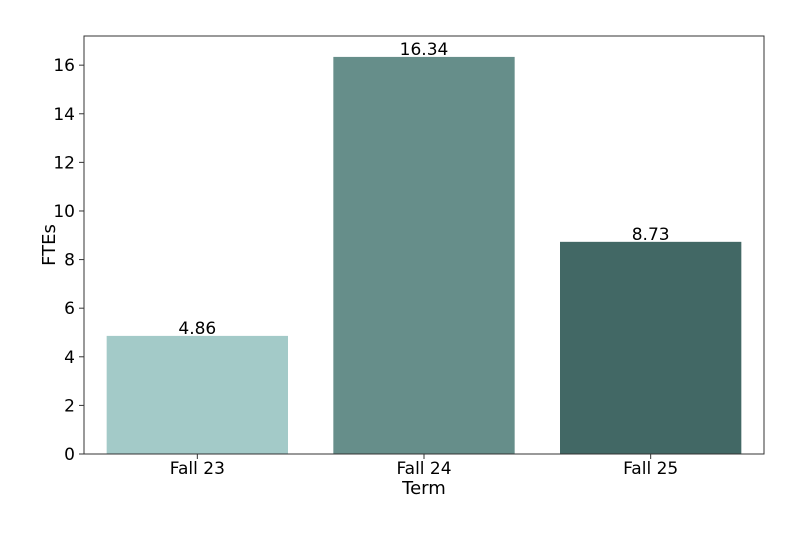  Describe the element at coordinates (64, 212) in the screenshot. I see `y-tick-label: 10` at that location.